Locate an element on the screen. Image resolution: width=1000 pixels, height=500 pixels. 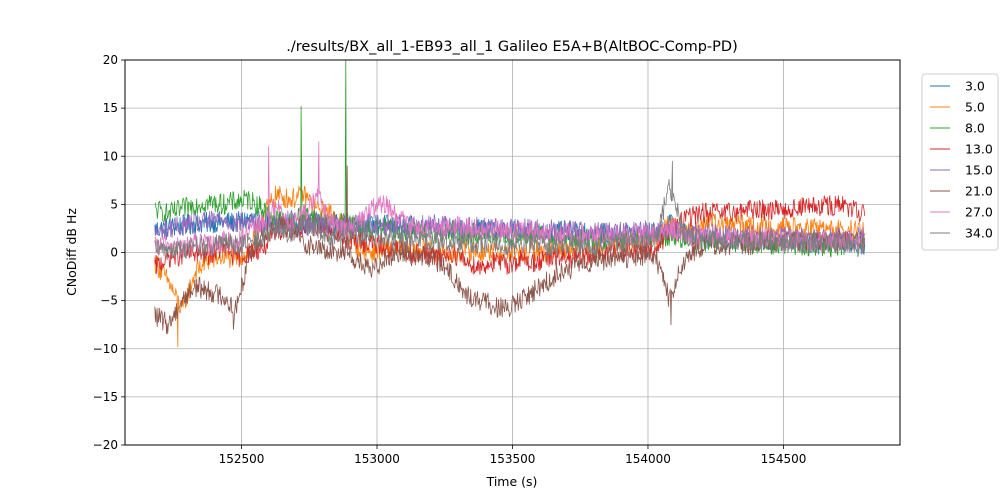
y-axis-label: CNoDiff dB Hz is located at coordinates (71, 252).